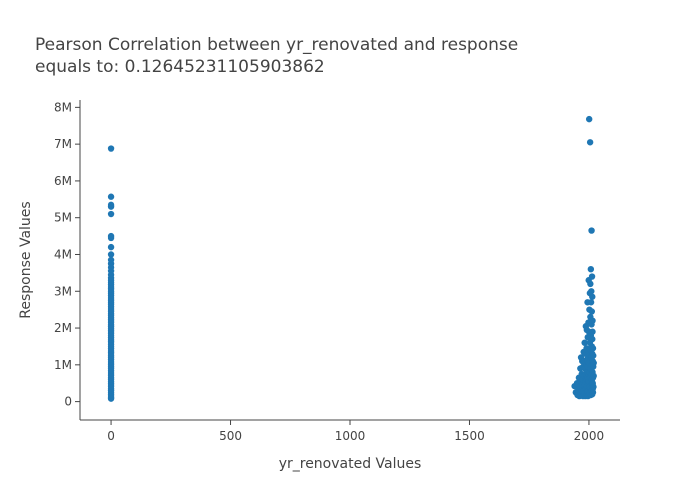 This screenshot has width=700, height=500. Describe the element at coordinates (350, 464) in the screenshot. I see `x-axis-title: yr_renovated Values` at that location.